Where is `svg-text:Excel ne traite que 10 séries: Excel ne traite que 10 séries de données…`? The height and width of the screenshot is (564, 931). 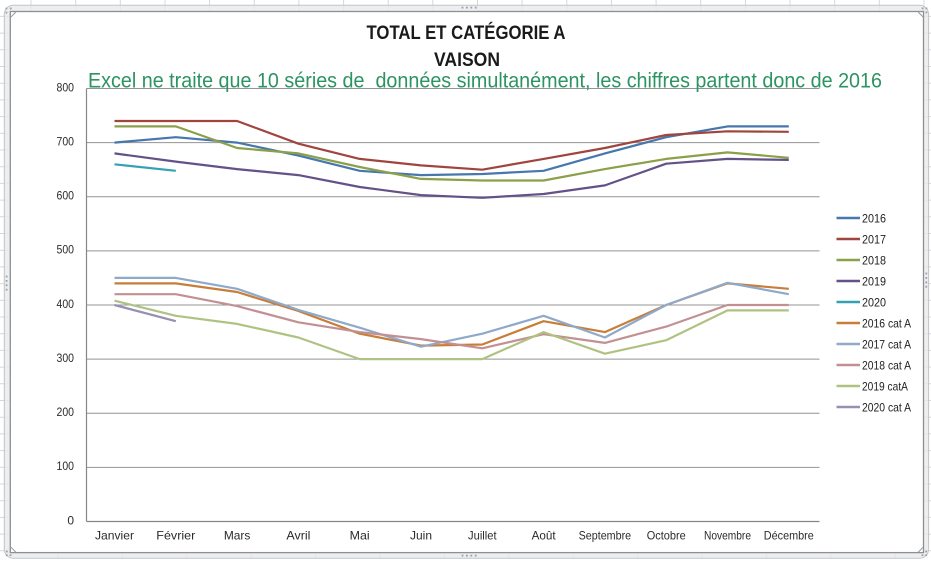
svg-text:Excel ne traite que 10 séries: Excel ne traite que 10 séries de données… is located at coordinates (485, 80).